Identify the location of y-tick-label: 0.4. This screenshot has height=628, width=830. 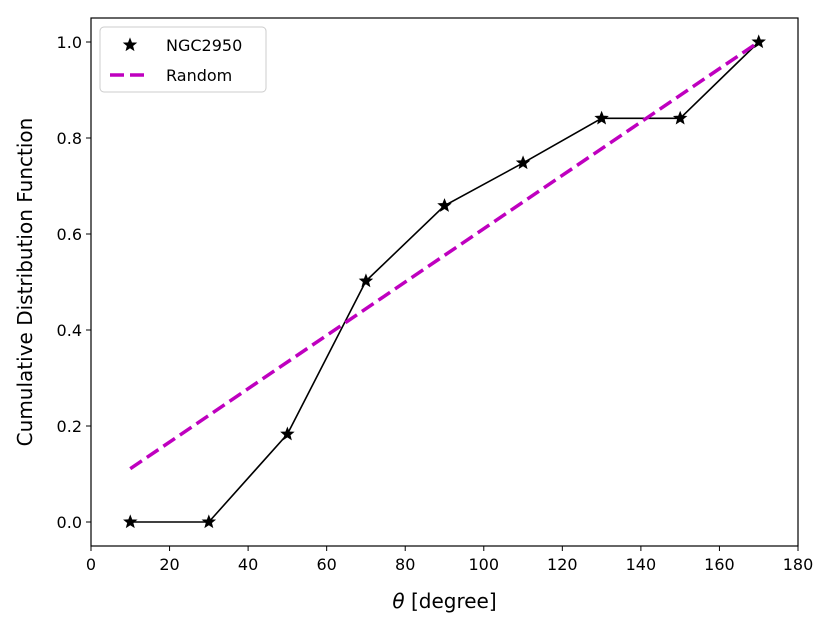
(69, 330).